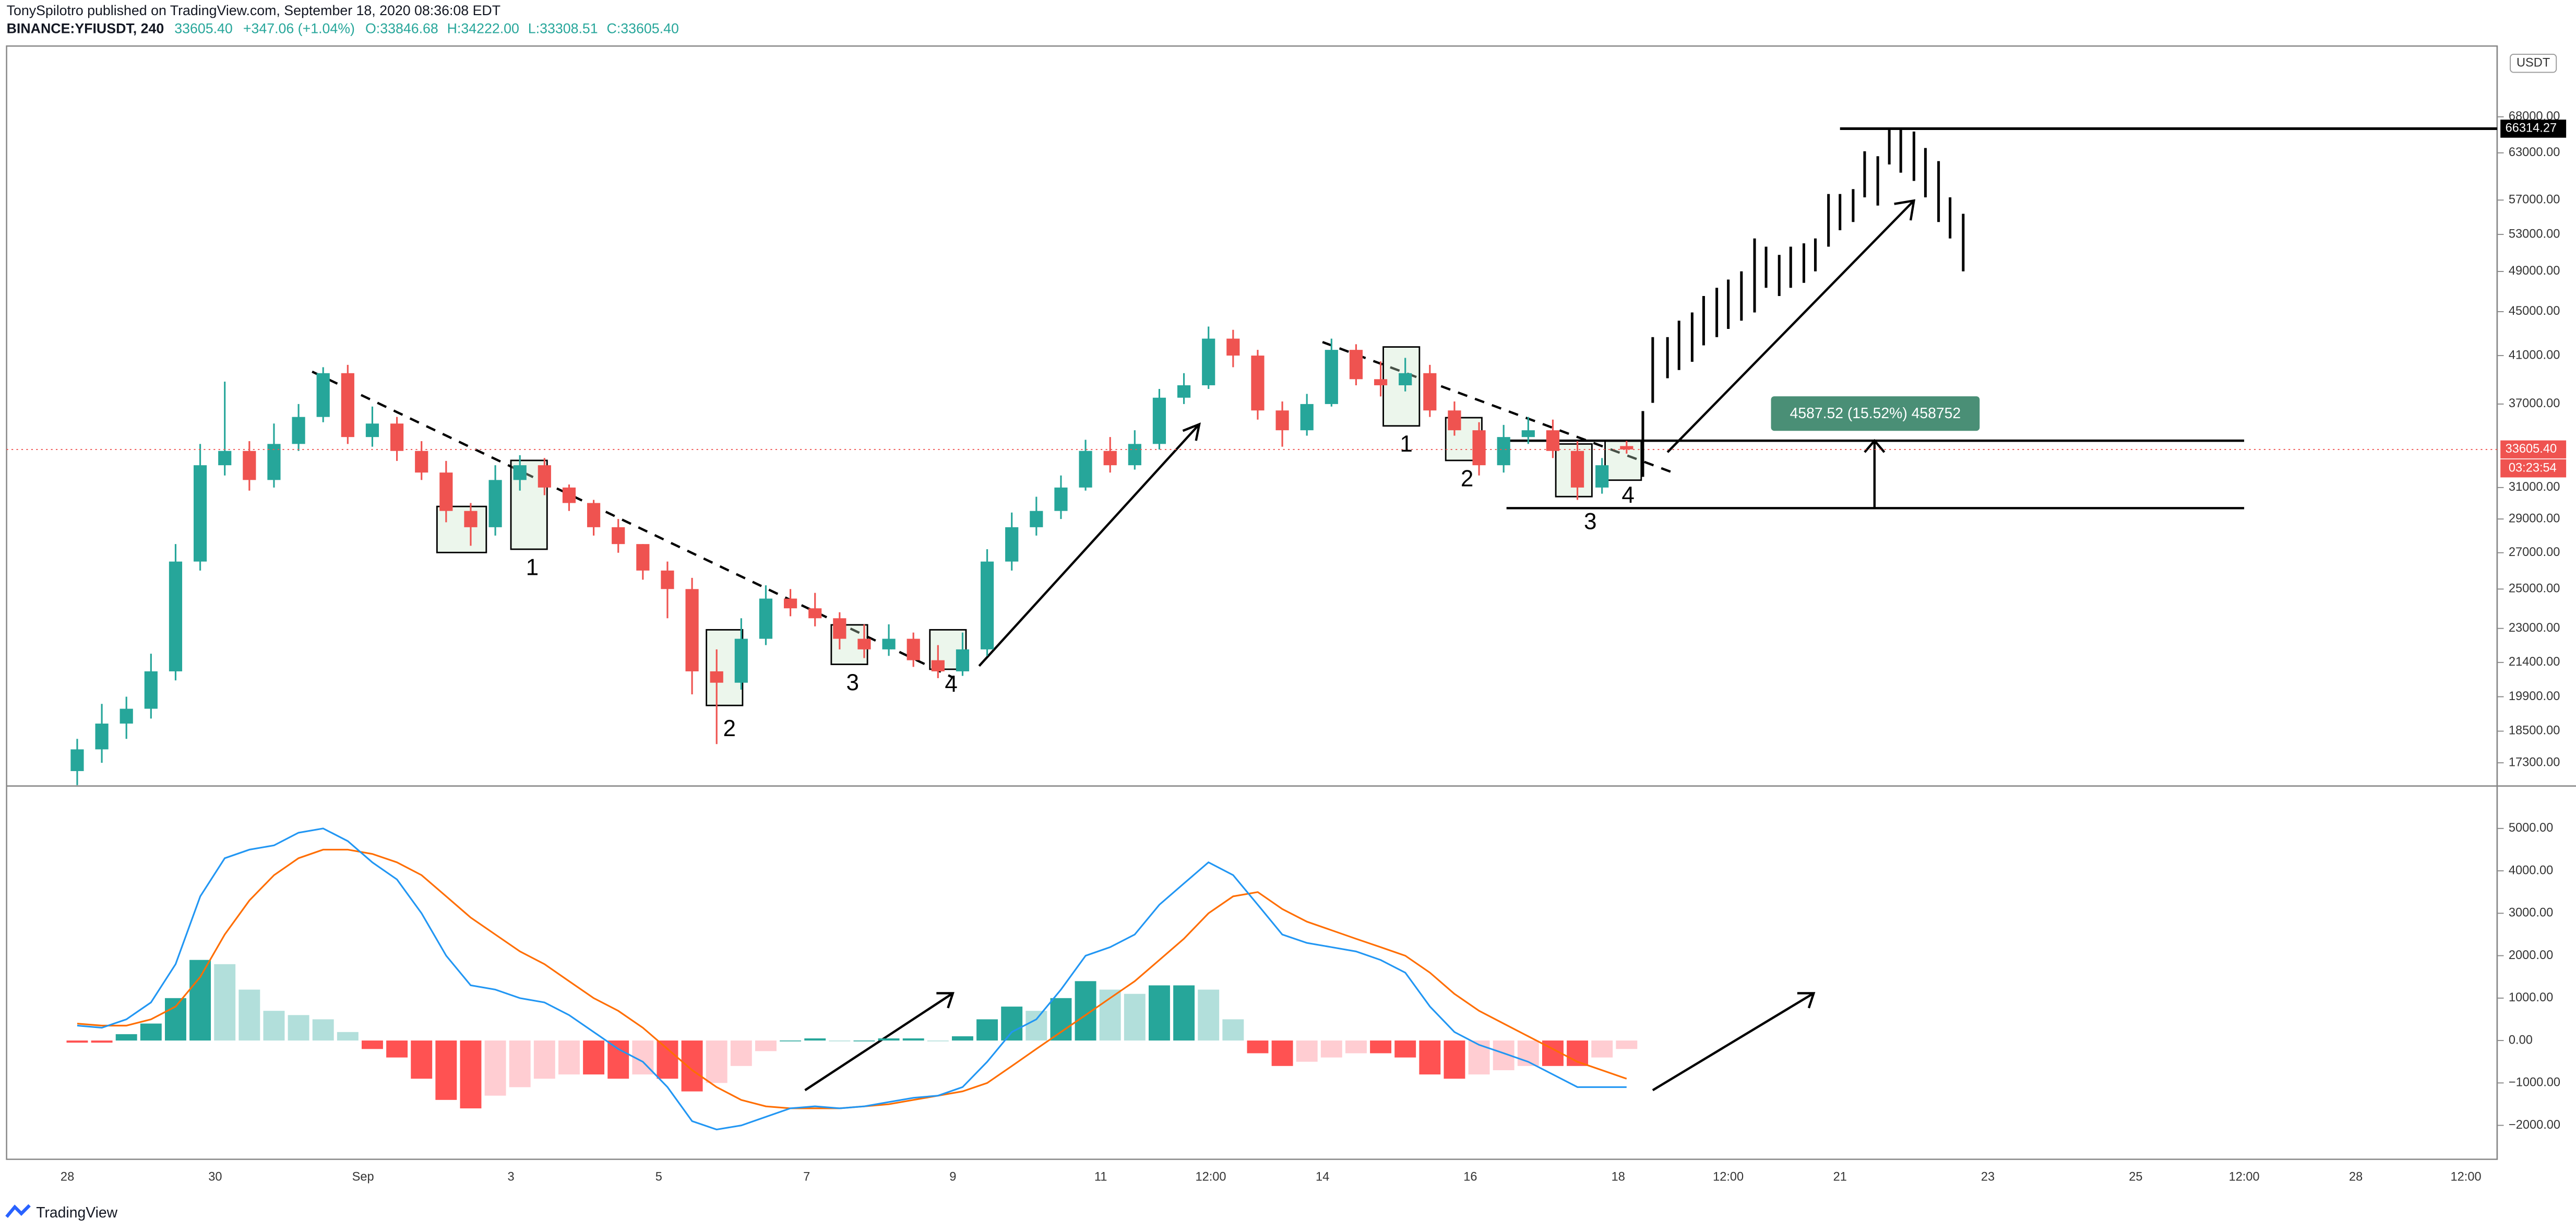 This screenshot has width=2576, height=1230. I want to click on measure-label: 4587.52 (15.52%) 458752, so click(1876, 414).